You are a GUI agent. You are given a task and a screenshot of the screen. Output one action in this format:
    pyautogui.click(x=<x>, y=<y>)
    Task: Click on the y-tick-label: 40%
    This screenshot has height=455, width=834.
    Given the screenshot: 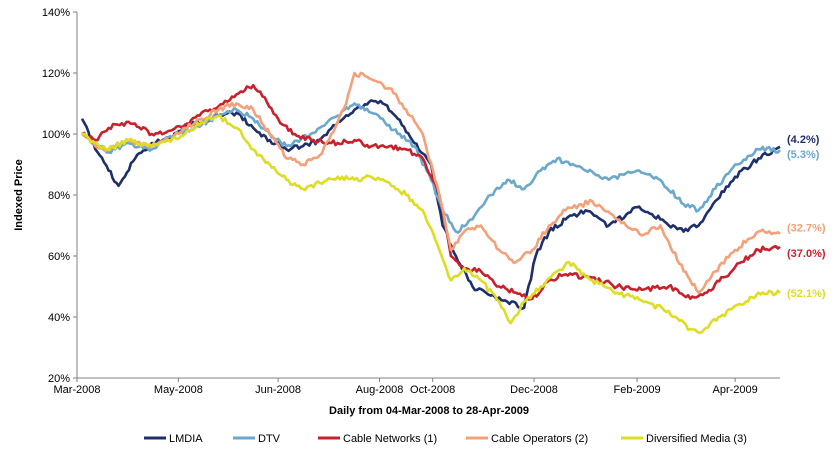 What is the action you would take?
    pyautogui.click(x=59, y=318)
    